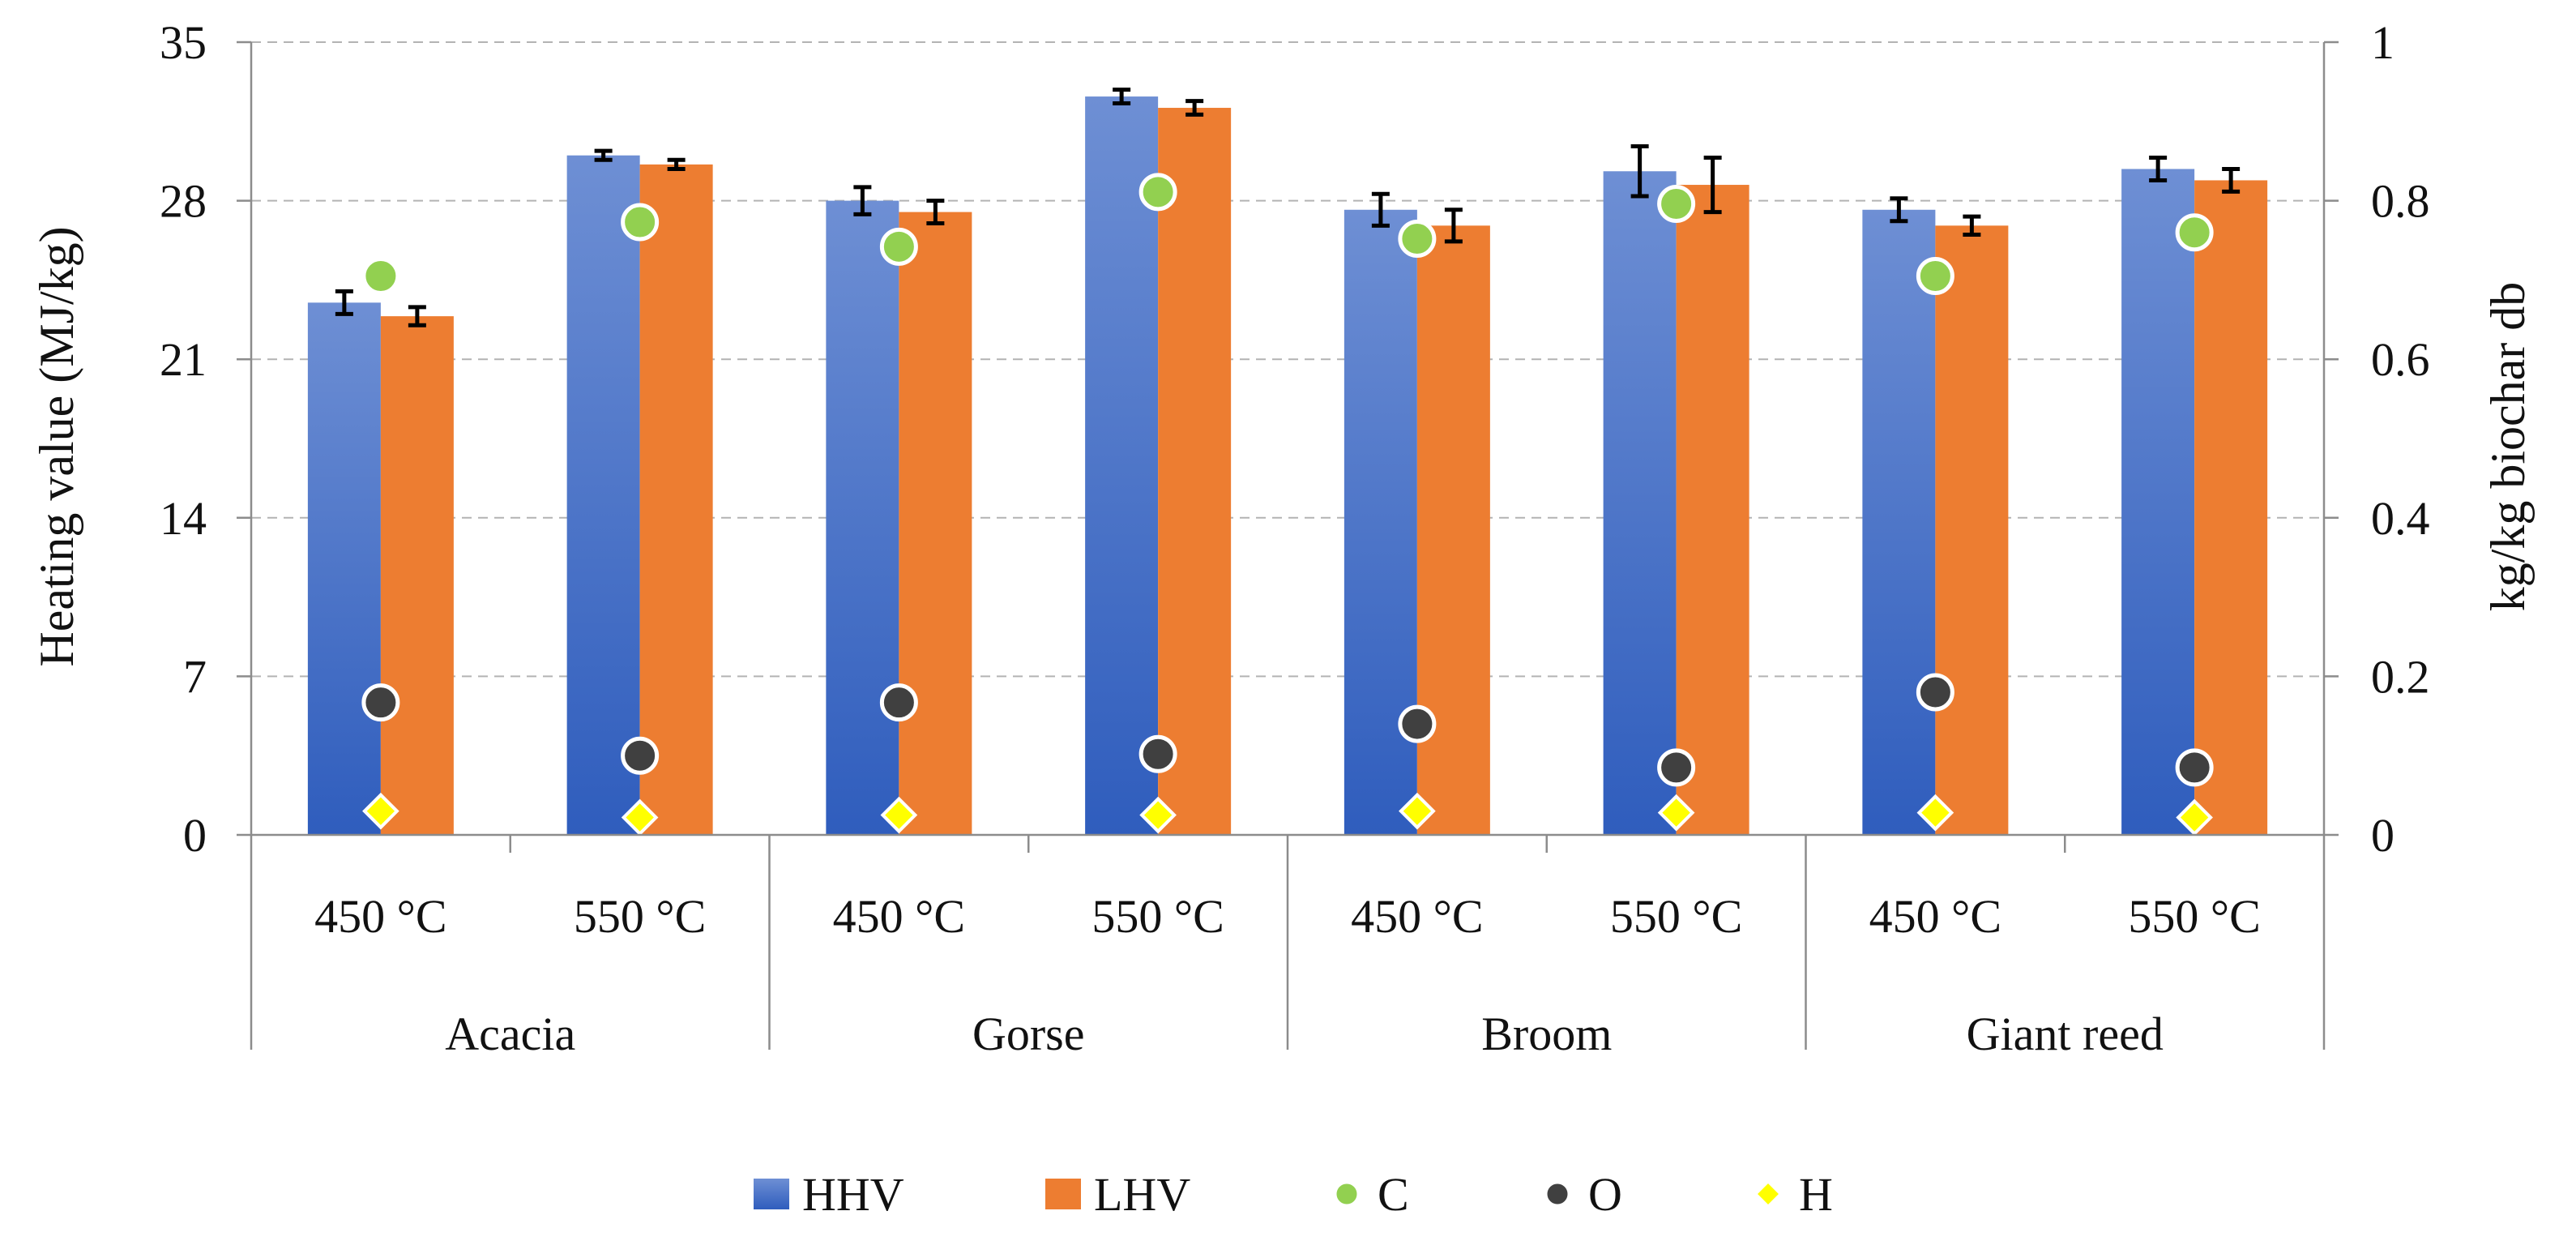  I want to click on left-tick-label: 21, so click(183, 360).